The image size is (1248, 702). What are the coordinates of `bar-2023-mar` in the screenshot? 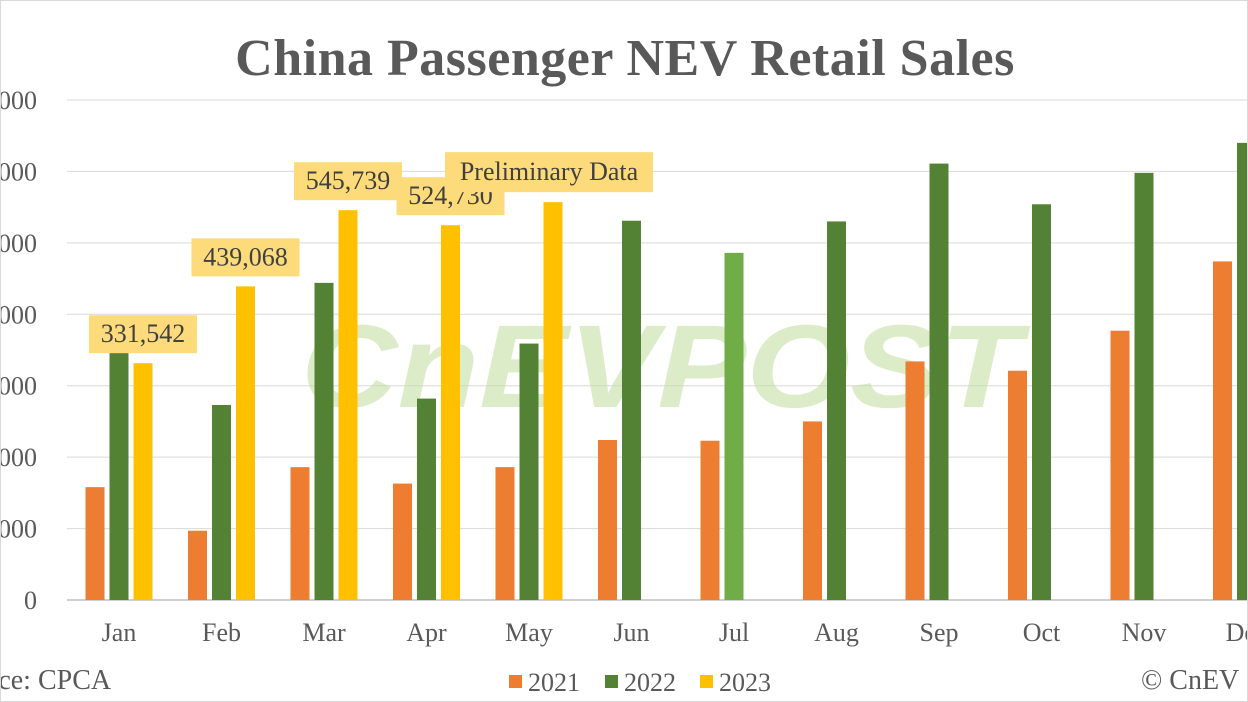 It's located at (348, 405).